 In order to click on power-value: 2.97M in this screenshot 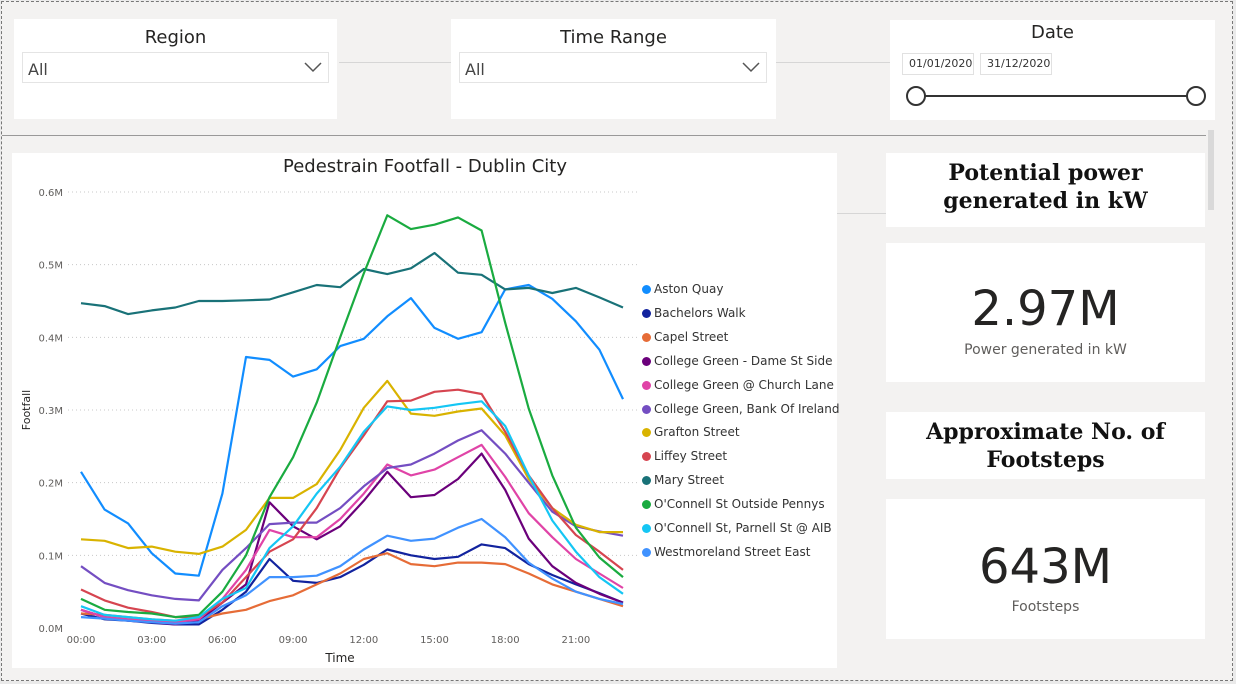, I will do `click(1045, 309)`.